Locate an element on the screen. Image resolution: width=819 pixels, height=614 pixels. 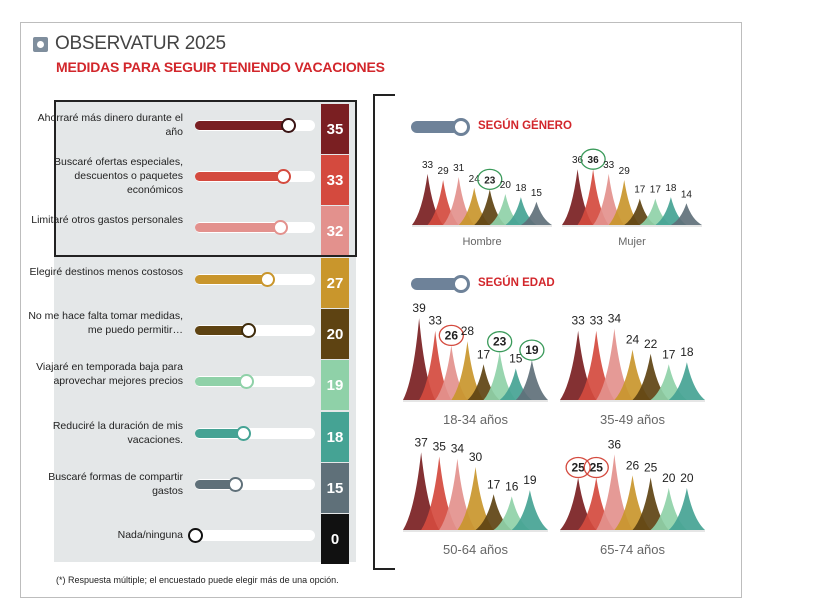
peak-value-label: 22 is located at coordinates (651, 344).